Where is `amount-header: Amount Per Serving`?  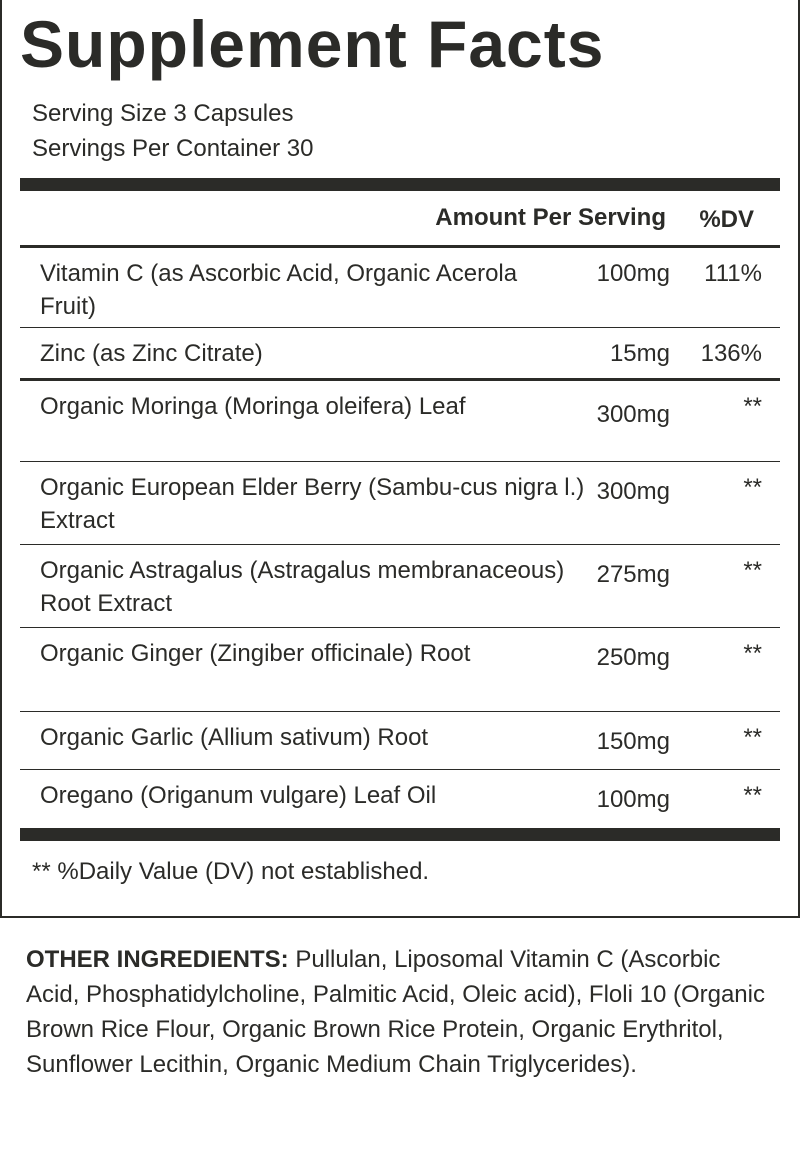
amount-header: Amount Per Serving is located at coordinates (550, 217).